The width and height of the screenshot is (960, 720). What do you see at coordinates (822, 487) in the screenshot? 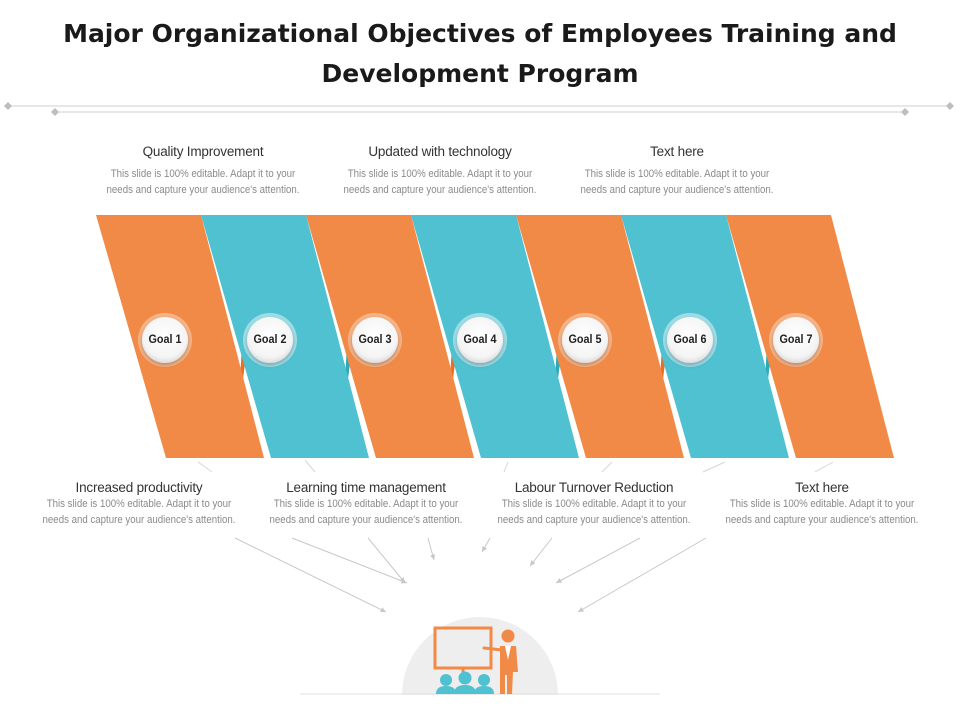
I see `bottom-item-heading: Text here` at bounding box center [822, 487].